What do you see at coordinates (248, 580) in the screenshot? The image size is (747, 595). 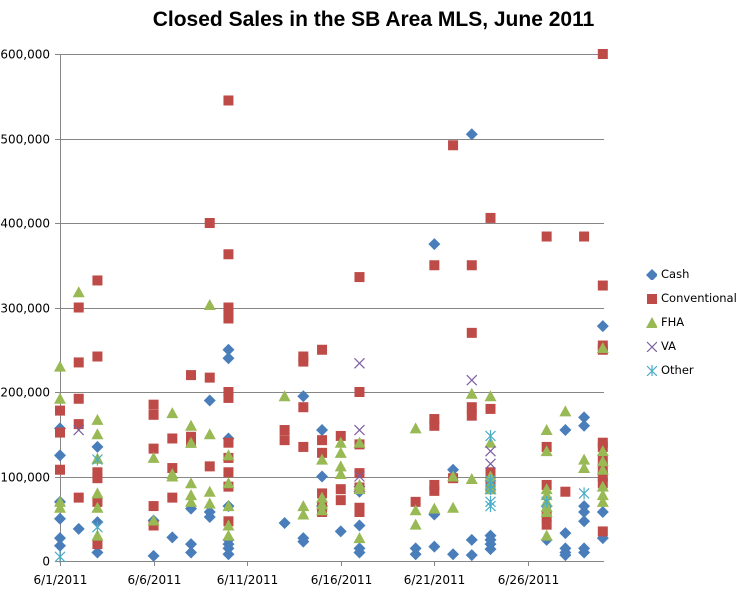 I see `x-tick-label: 6/11/2011` at bounding box center [248, 580].